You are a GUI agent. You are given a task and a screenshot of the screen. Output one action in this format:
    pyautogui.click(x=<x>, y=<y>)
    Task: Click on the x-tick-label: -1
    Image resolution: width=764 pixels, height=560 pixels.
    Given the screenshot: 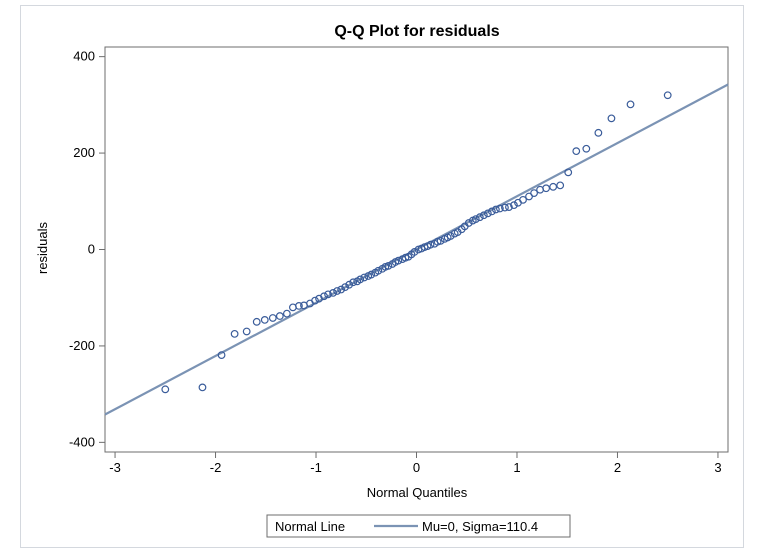 What is the action you would take?
    pyautogui.click(x=316, y=467)
    